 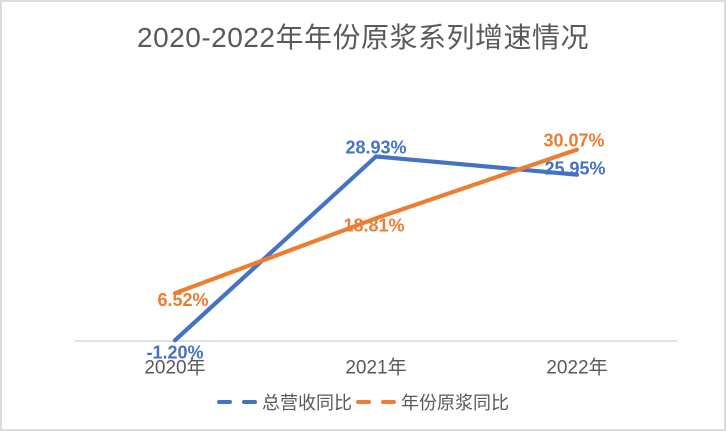 I want to click on chart-legend: 总营收同比 年份原浆同比, so click(x=363, y=402).